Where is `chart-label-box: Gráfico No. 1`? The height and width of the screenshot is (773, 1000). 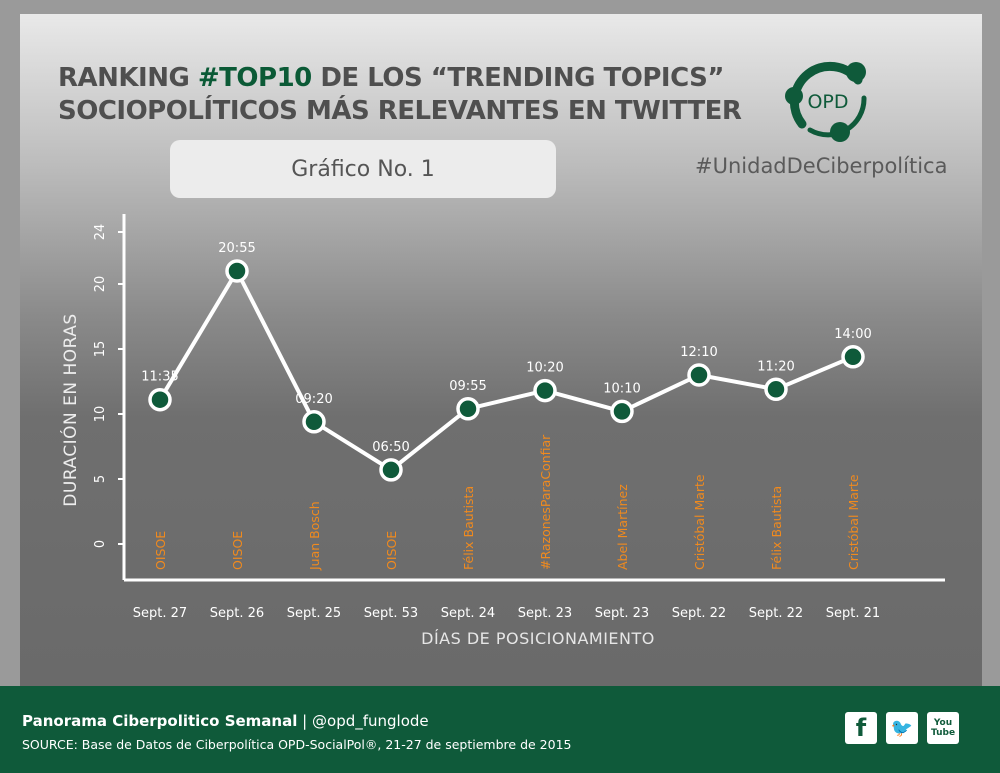
chart-label-box: Gráfico No. 1 is located at coordinates (363, 169).